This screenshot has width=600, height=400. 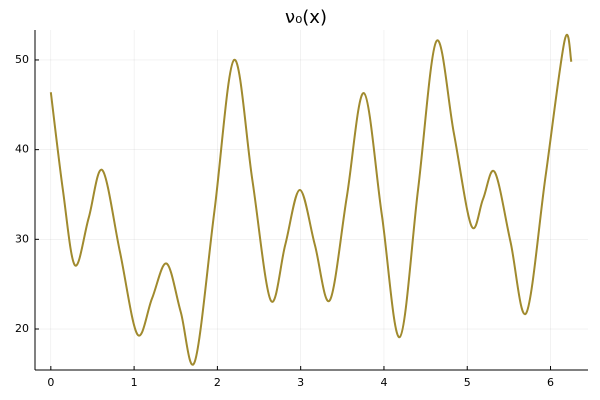 What do you see at coordinates (467, 382) in the screenshot?
I see `x-tick-label: 5` at bounding box center [467, 382].